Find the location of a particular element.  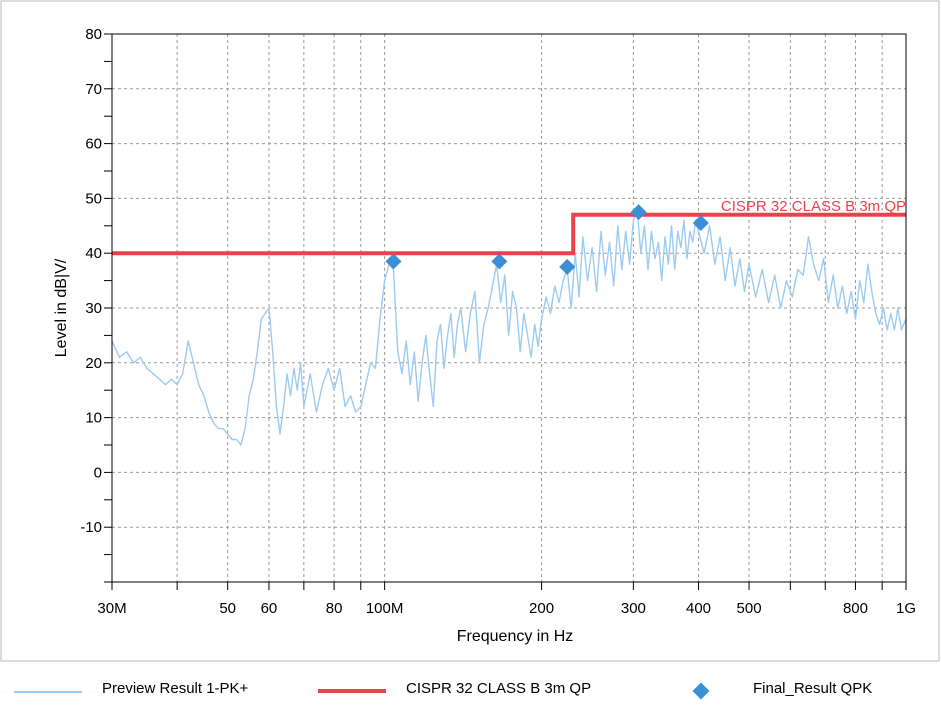

y-tick-label: 10 is located at coordinates (93, 418).